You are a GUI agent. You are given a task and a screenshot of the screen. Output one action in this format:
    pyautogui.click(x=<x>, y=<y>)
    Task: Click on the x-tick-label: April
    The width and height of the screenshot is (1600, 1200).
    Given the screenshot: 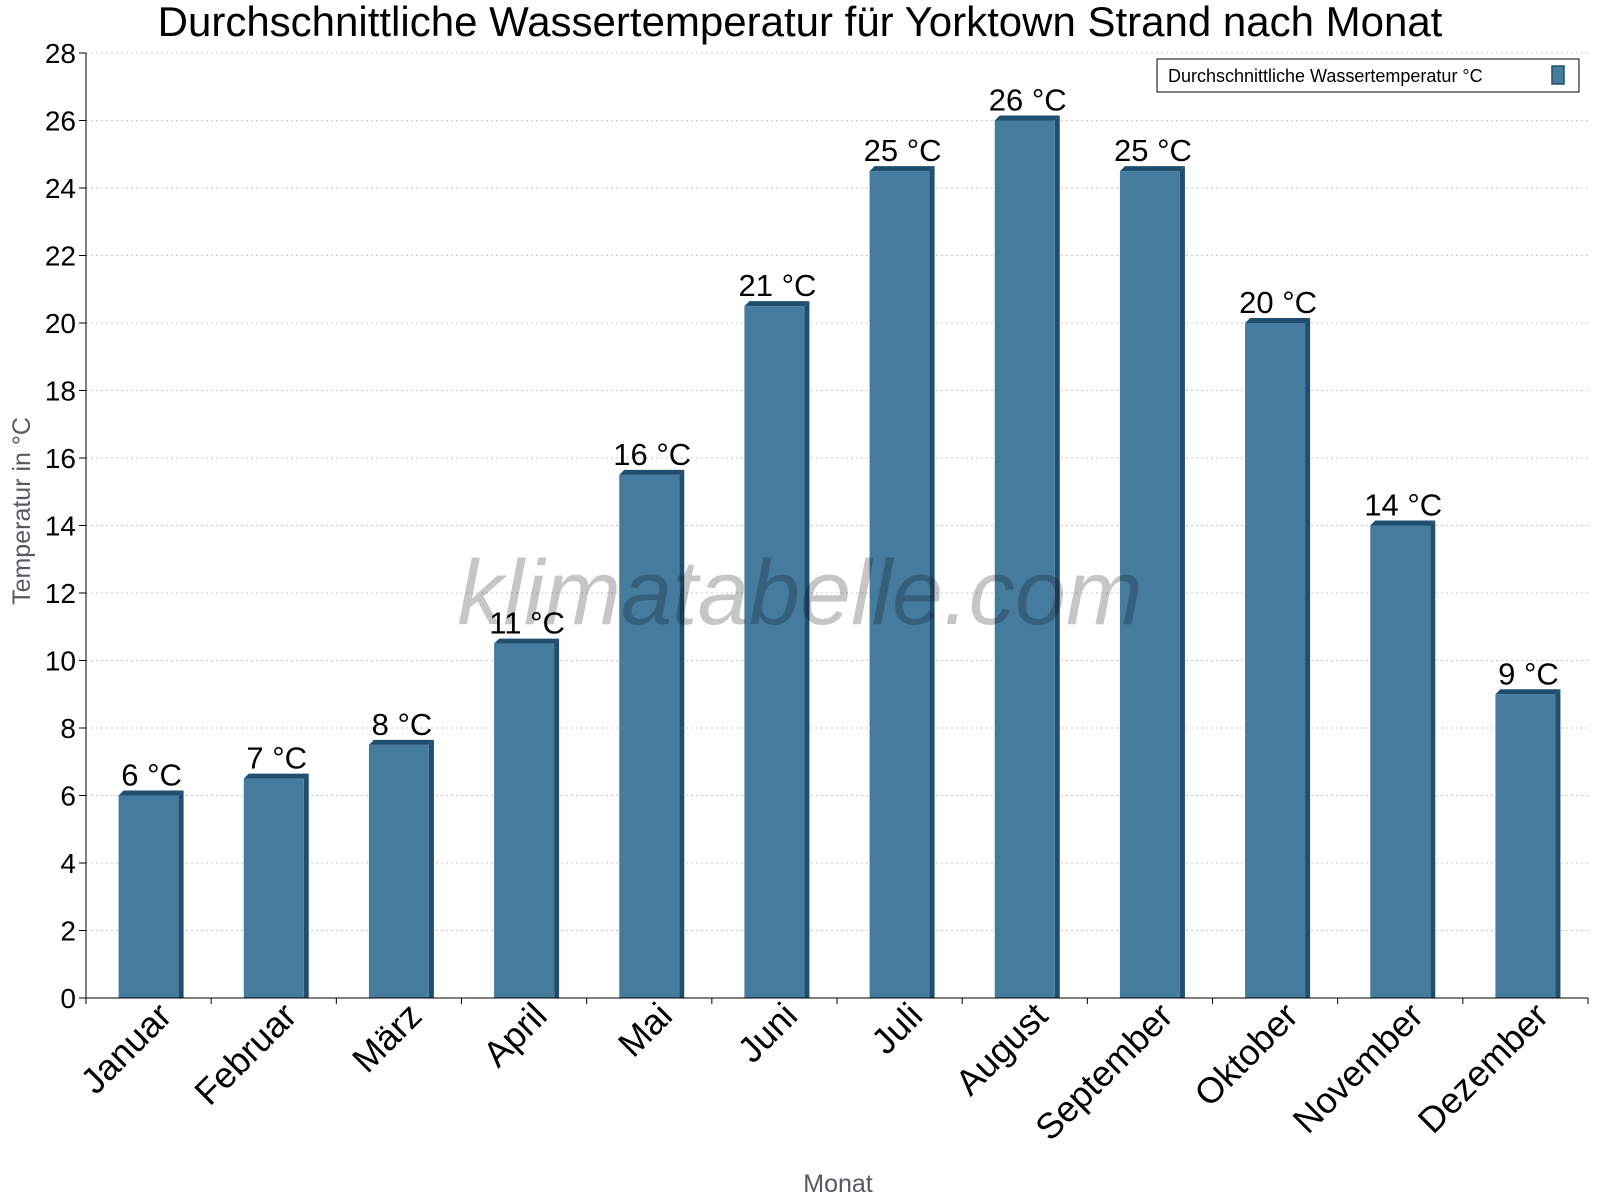 What is the action you would take?
    pyautogui.click(x=515, y=1035)
    